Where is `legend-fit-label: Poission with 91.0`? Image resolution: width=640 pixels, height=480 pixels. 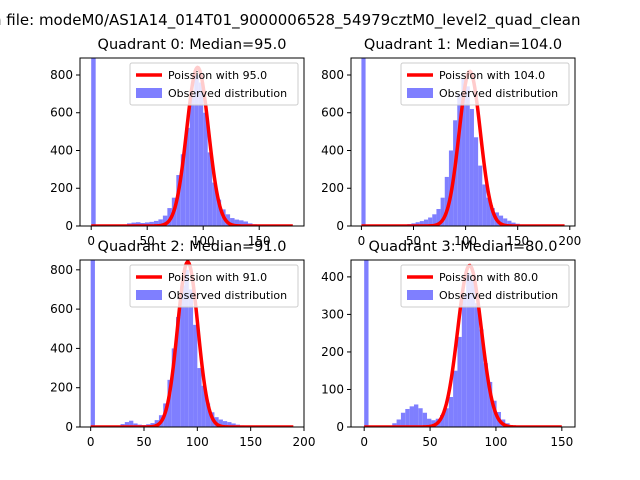 legend-fit-label: Poission with 91.0 is located at coordinates (217, 277).